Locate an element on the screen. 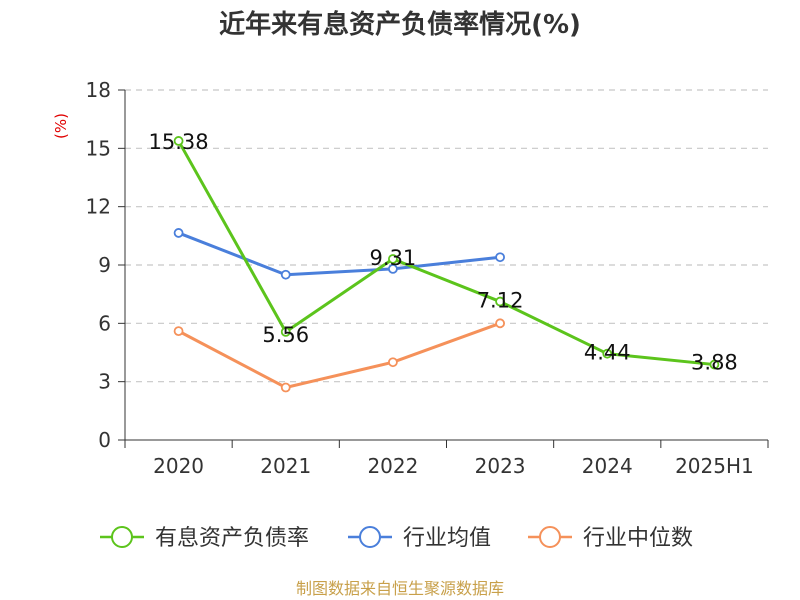 Image resolution: width=800 pixels, height=600 pixels. legend: 有息资产负债率 行业均值 行业中位数 is located at coordinates (396, 538).